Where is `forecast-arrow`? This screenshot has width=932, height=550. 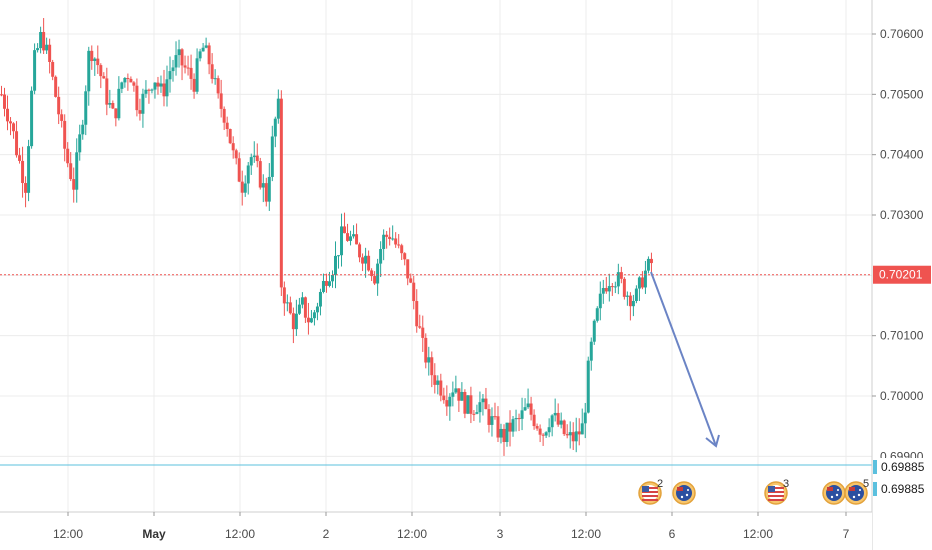 forecast-arrow is located at coordinates (685, 359).